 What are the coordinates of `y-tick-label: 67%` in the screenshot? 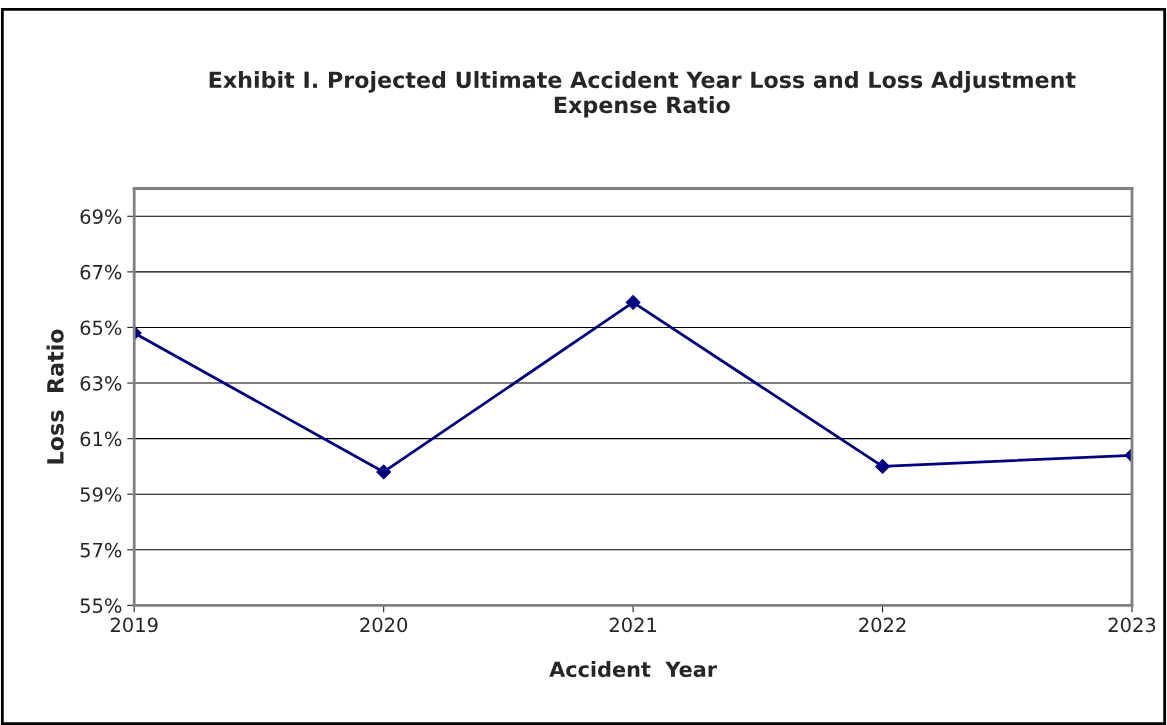 It's located at (101, 272).